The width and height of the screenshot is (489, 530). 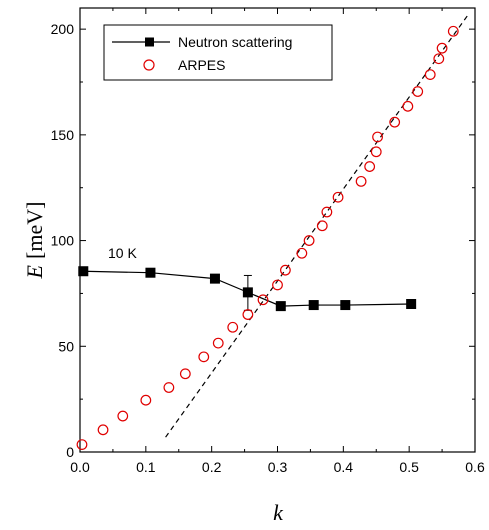 I want to click on legend-label-neutron: Neutron scattering, so click(x=235, y=42).